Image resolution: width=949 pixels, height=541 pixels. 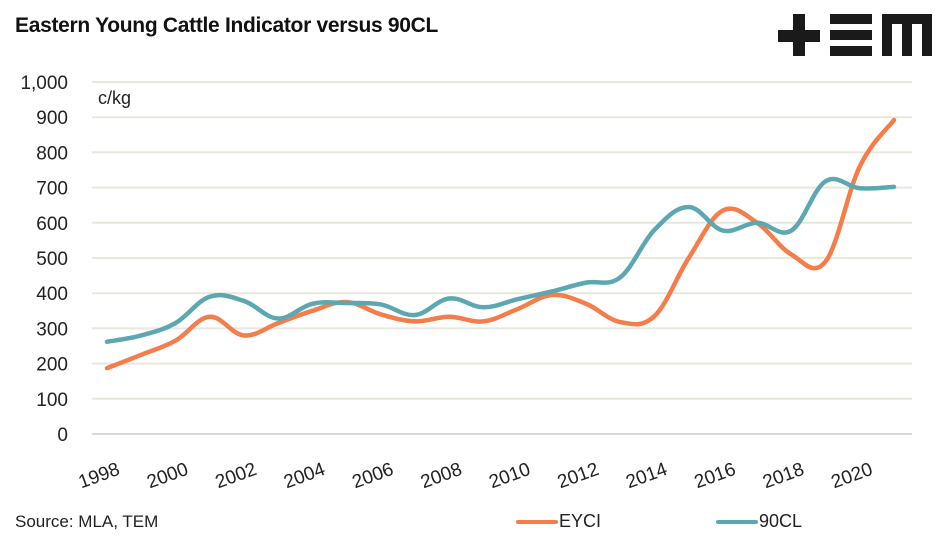 What do you see at coordinates (52, 153) in the screenshot?
I see `y-tick-label: 800` at bounding box center [52, 153].